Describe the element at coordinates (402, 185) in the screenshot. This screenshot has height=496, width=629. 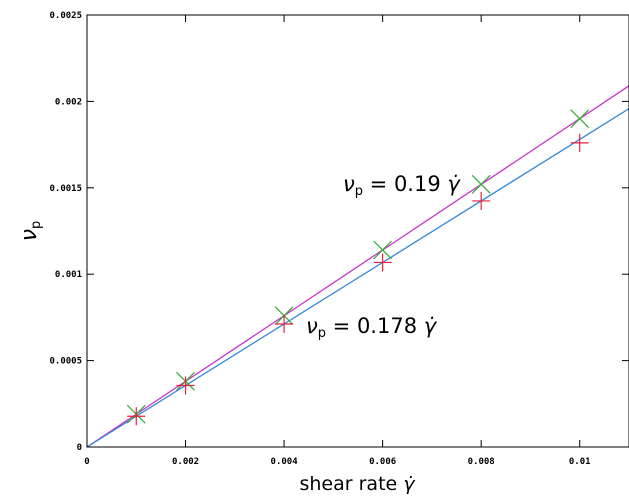
I see `annotation-fit-upper: νp = 0.19 γ̇` at that location.